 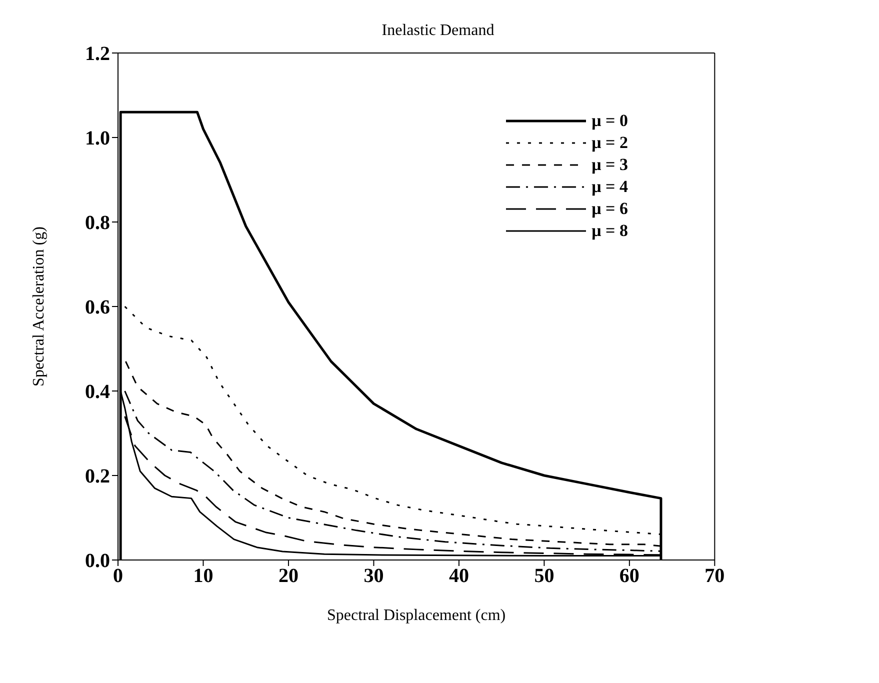 What do you see at coordinates (288, 576) in the screenshot?
I see `x-tick-label: 20` at bounding box center [288, 576].